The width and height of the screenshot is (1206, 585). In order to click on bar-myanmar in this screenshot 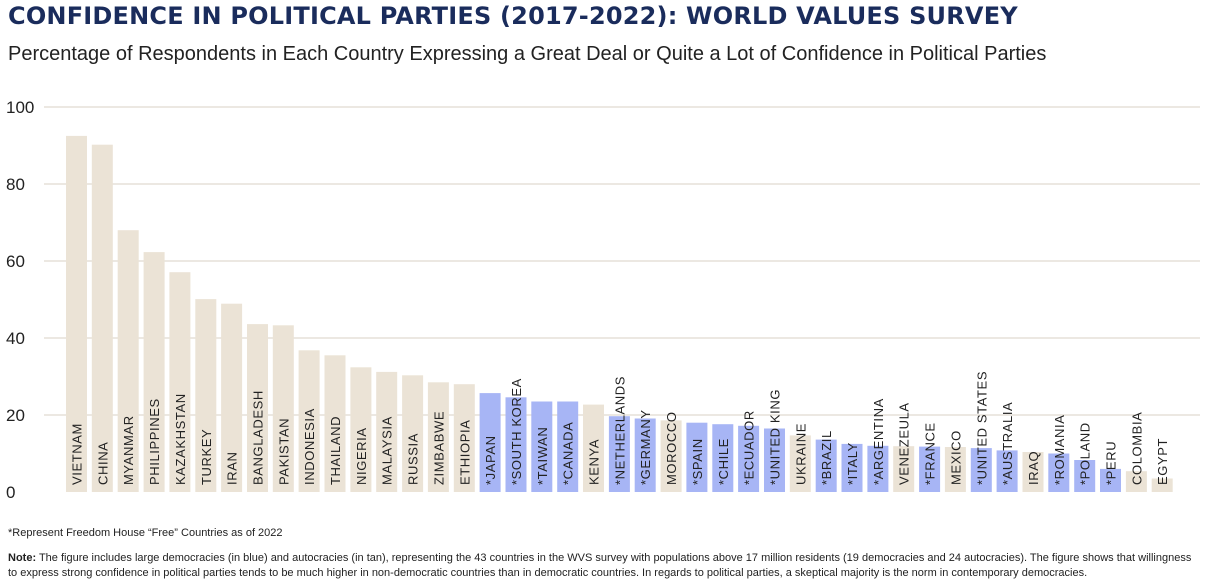, I will do `click(128, 361)`.